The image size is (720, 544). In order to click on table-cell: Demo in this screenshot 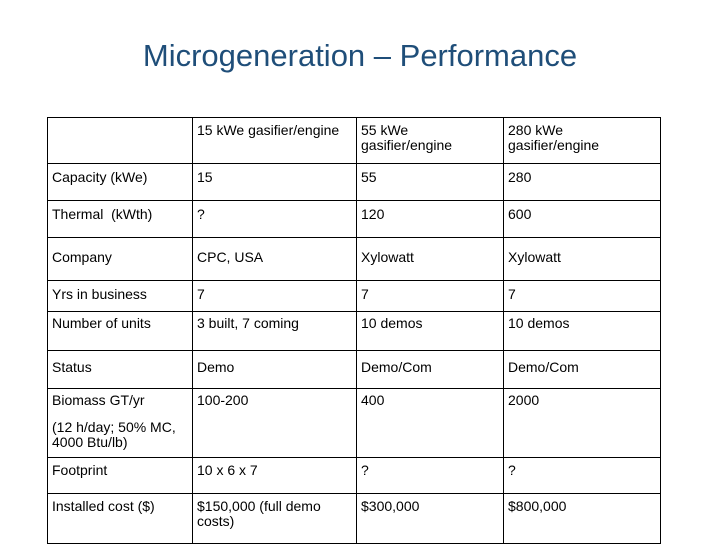, I will do `click(274, 369)`.